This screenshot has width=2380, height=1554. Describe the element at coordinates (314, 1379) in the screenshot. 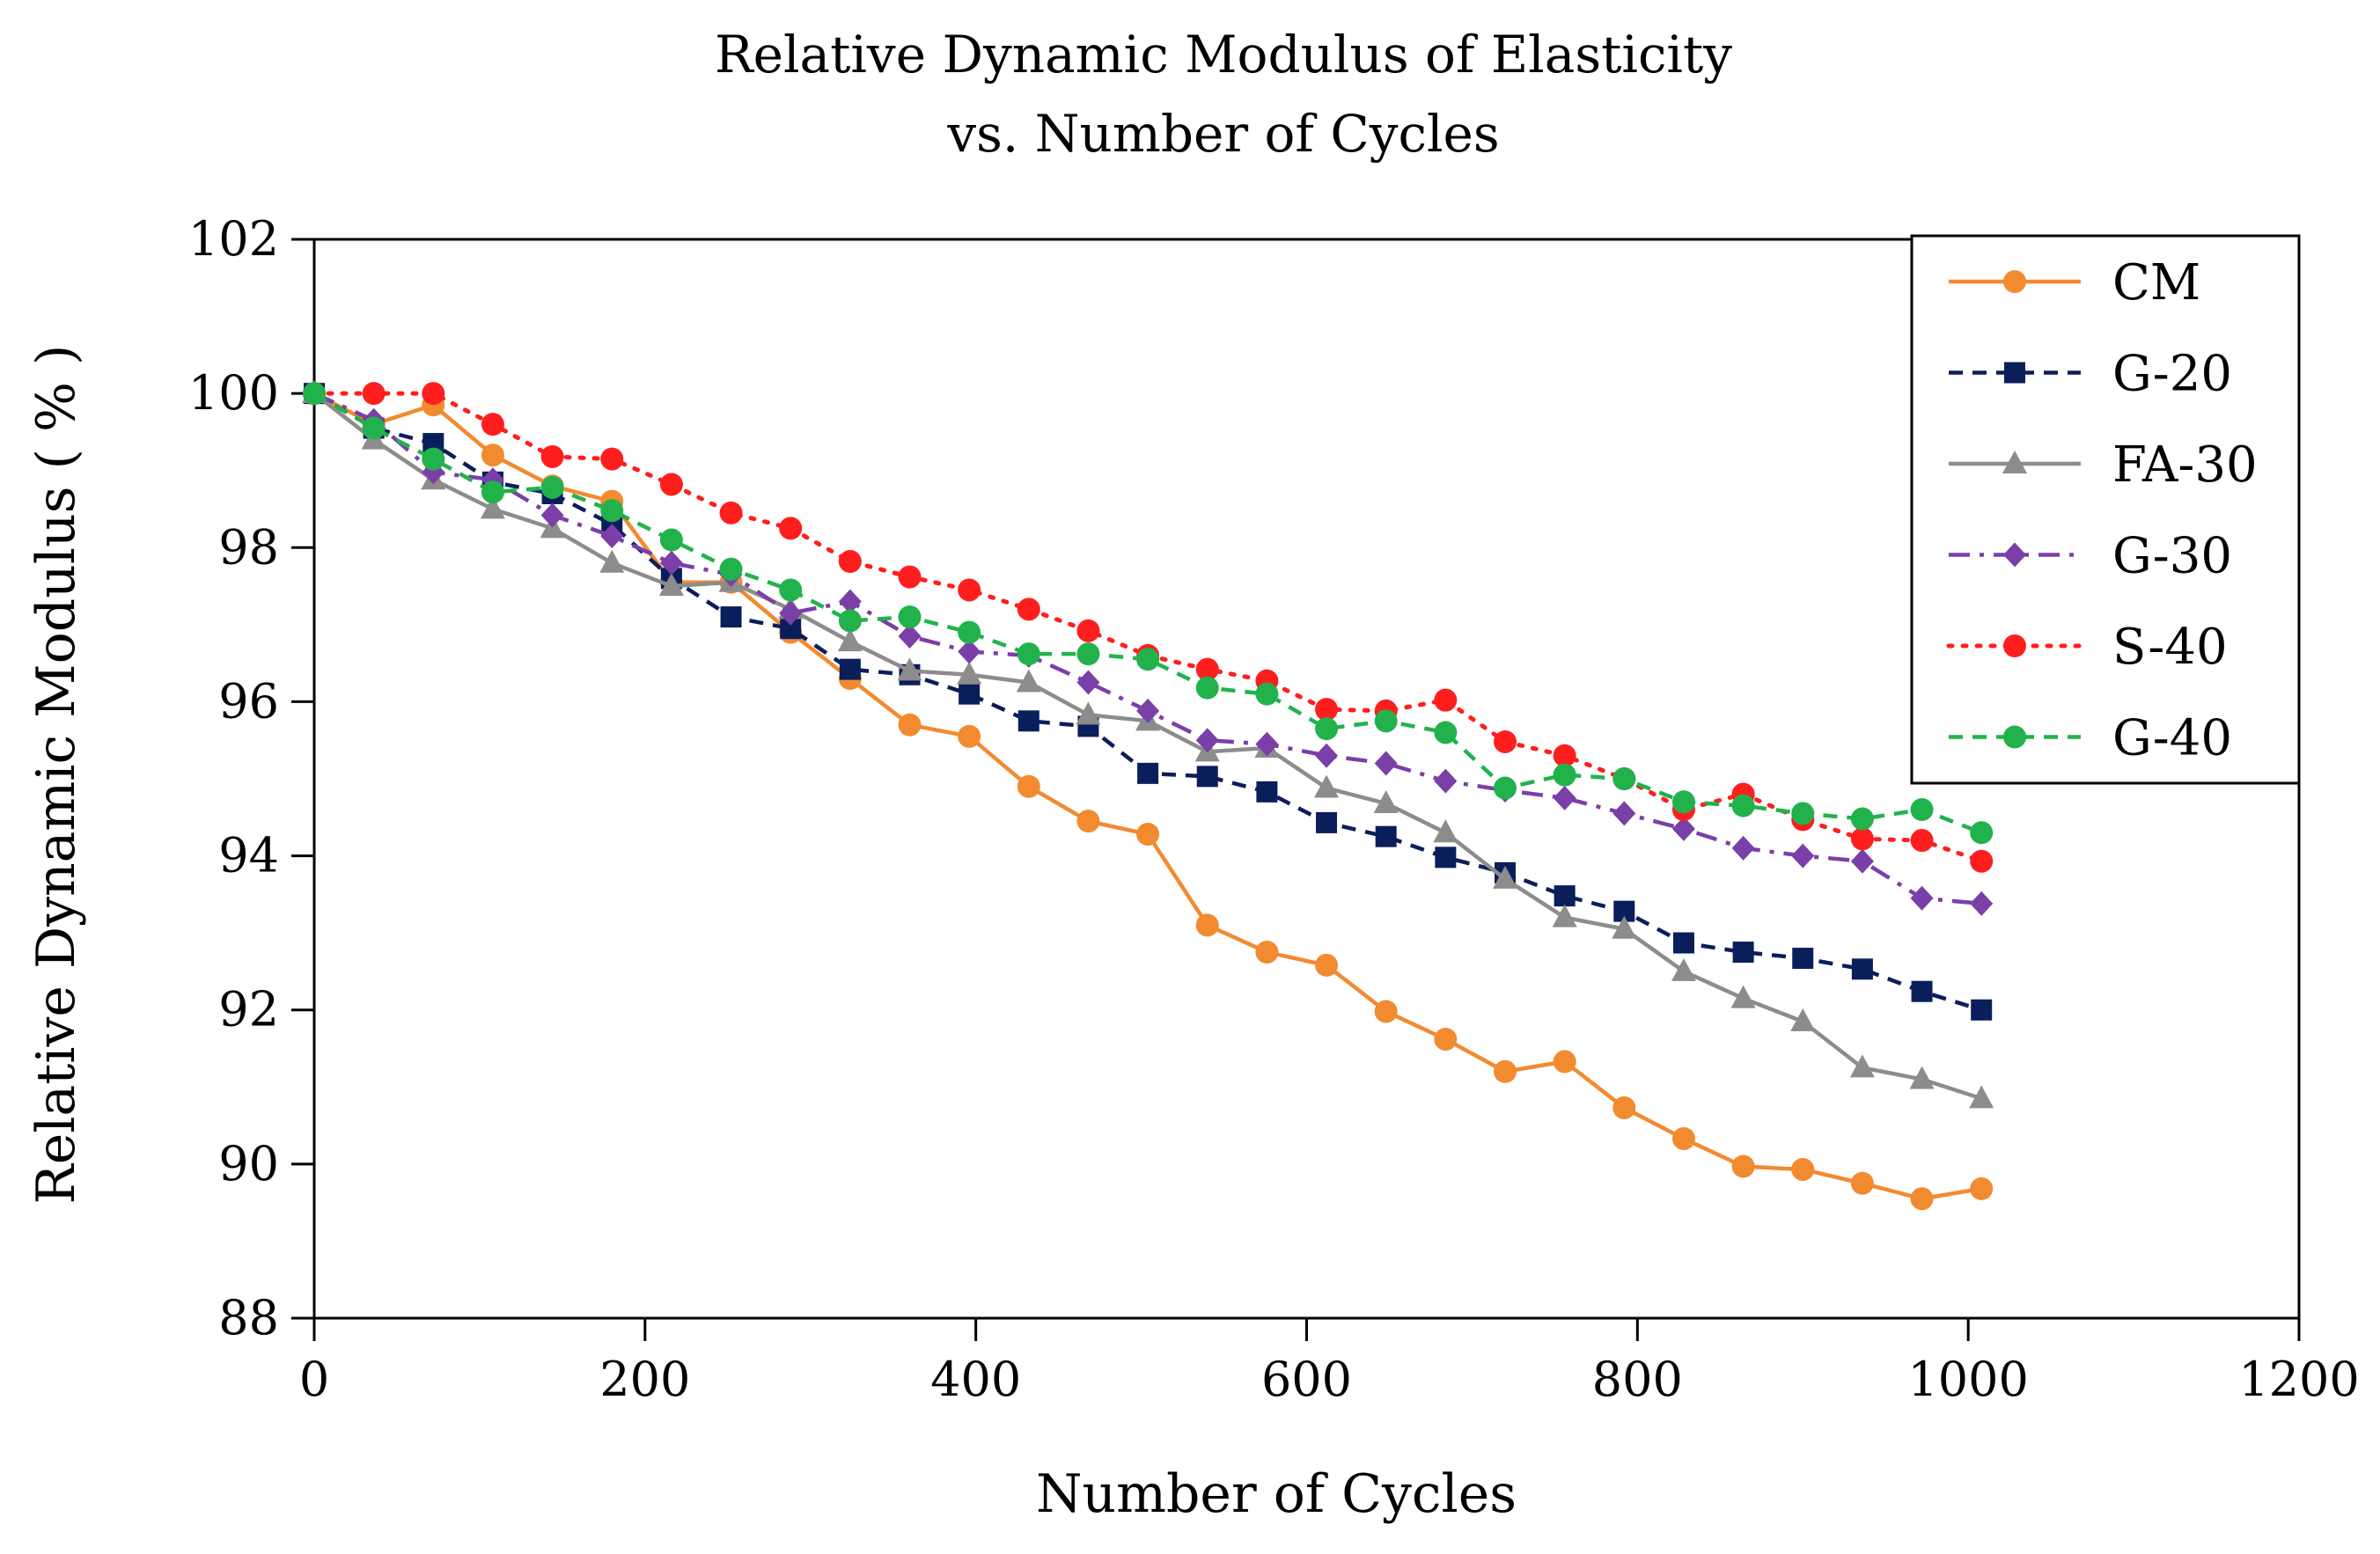

I see `x-tick-label: 0` at that location.